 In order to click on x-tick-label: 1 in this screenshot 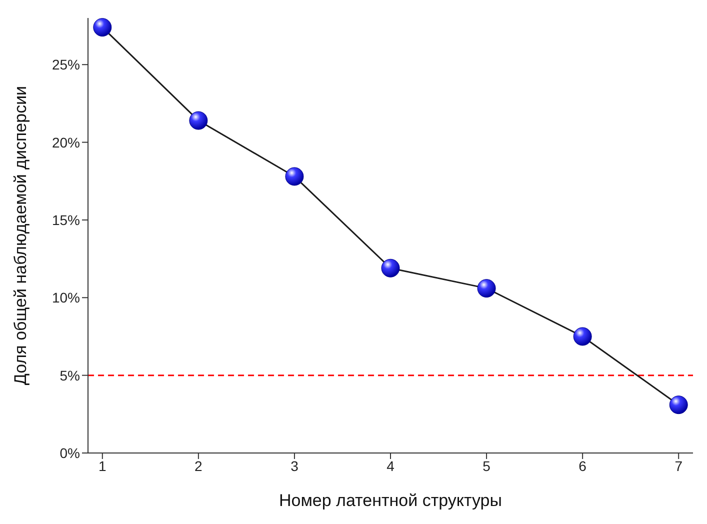, I will do `click(102, 466)`.